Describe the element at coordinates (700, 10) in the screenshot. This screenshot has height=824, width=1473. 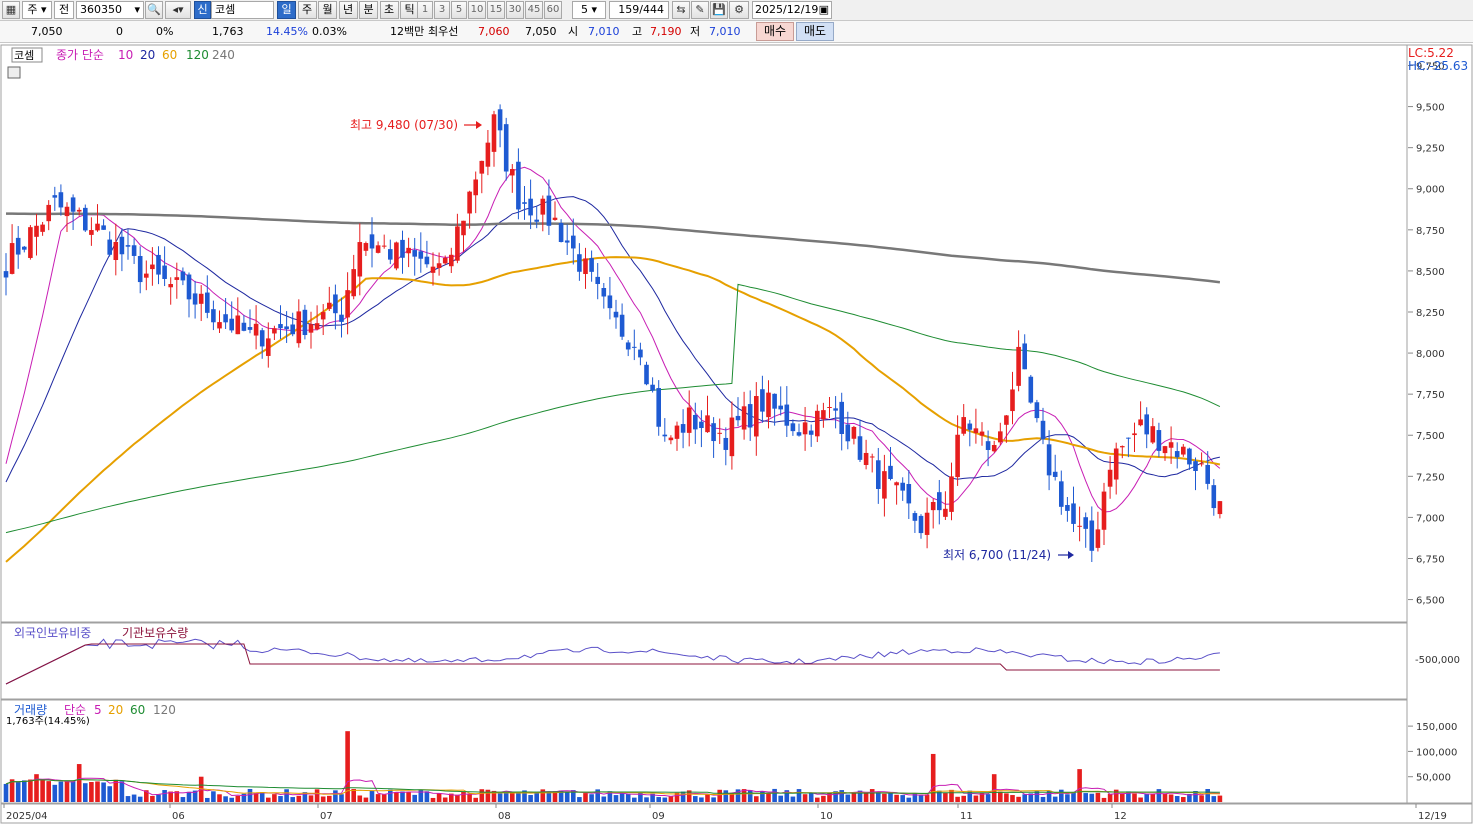
I see `draw-icon: ✎` at that location.